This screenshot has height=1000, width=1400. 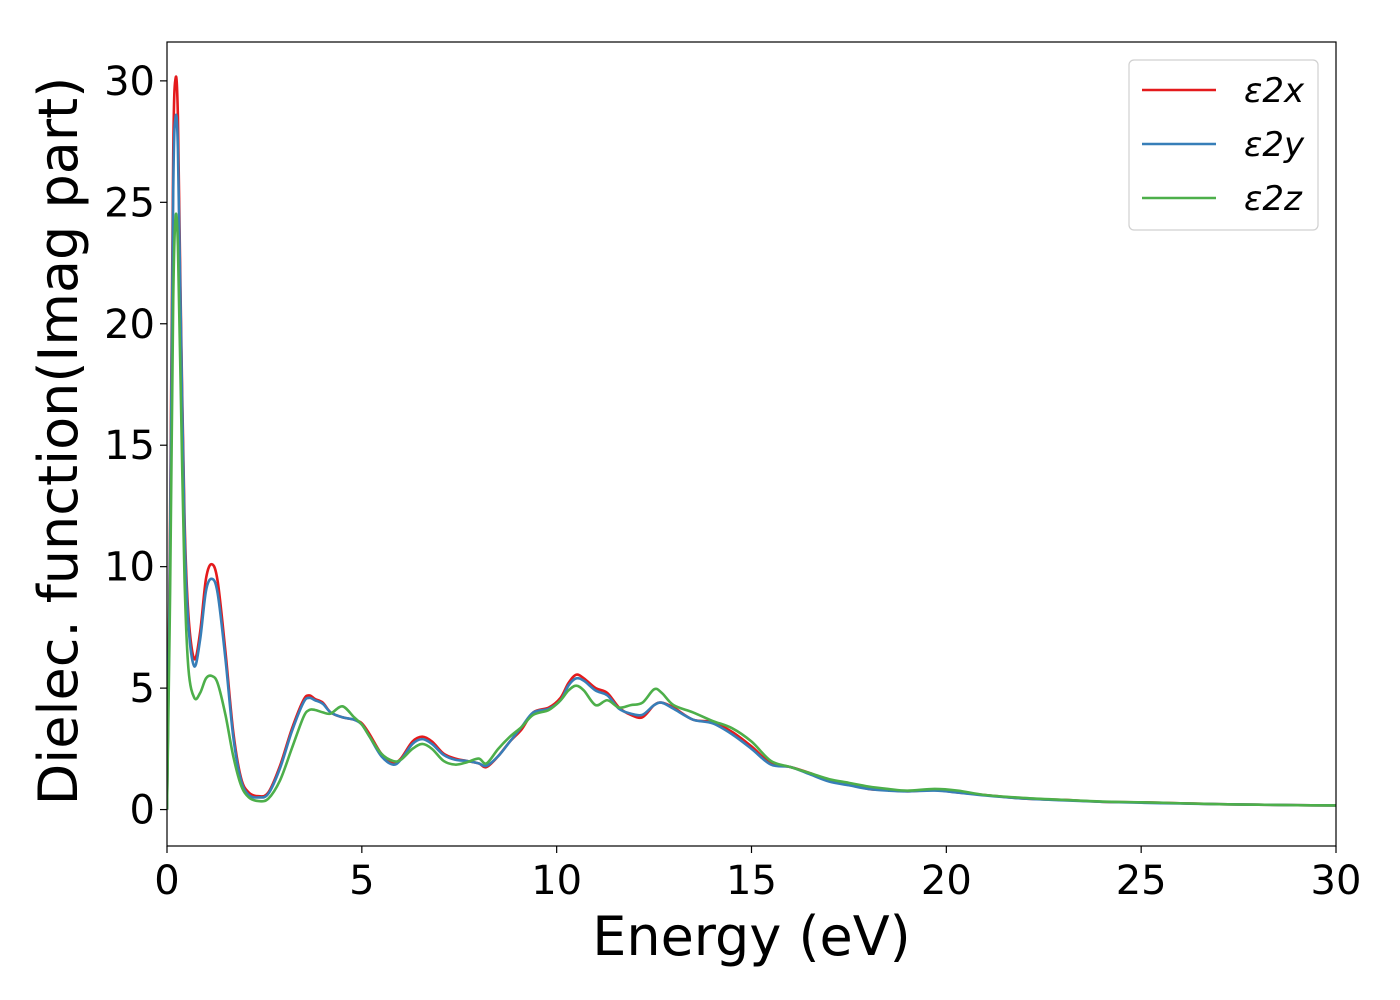 I want to click on y-tick-label: 0, so click(x=142, y=811).